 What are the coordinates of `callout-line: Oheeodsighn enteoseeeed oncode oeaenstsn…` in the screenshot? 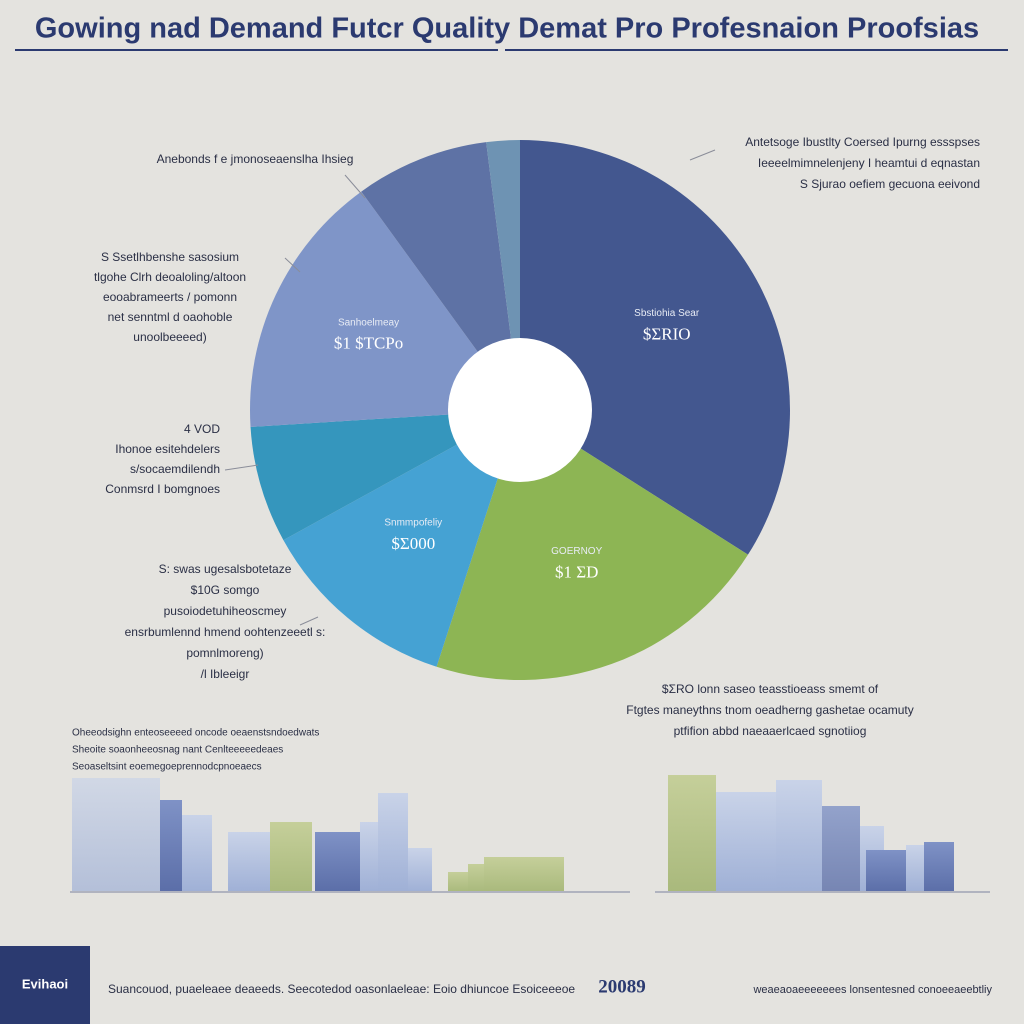 It's located at (195, 733).